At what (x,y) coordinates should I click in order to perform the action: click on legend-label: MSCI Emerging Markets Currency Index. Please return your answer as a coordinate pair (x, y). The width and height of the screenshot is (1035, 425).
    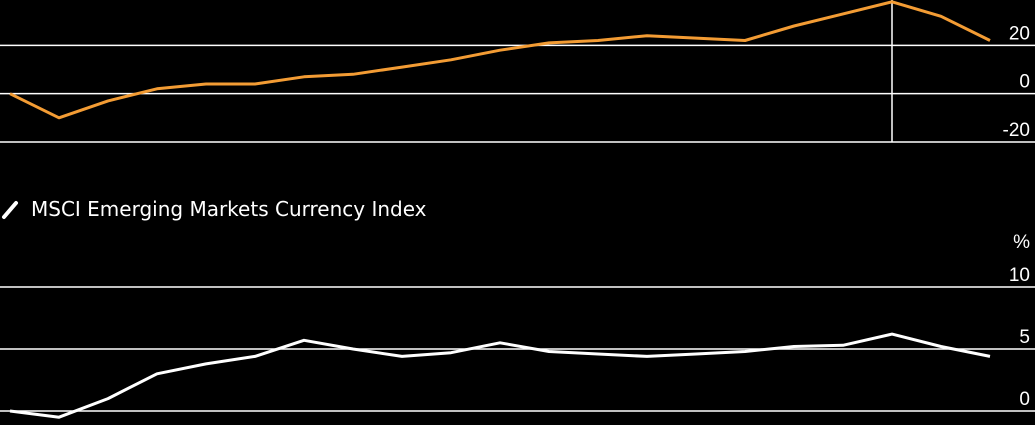
    Looking at the image, I should click on (229, 209).